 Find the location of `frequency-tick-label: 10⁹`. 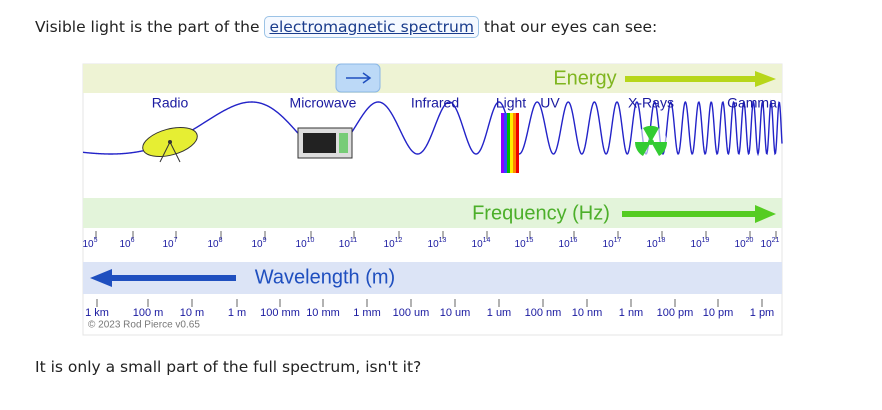

frequency-tick-label: 10⁹ is located at coordinates (258, 243).